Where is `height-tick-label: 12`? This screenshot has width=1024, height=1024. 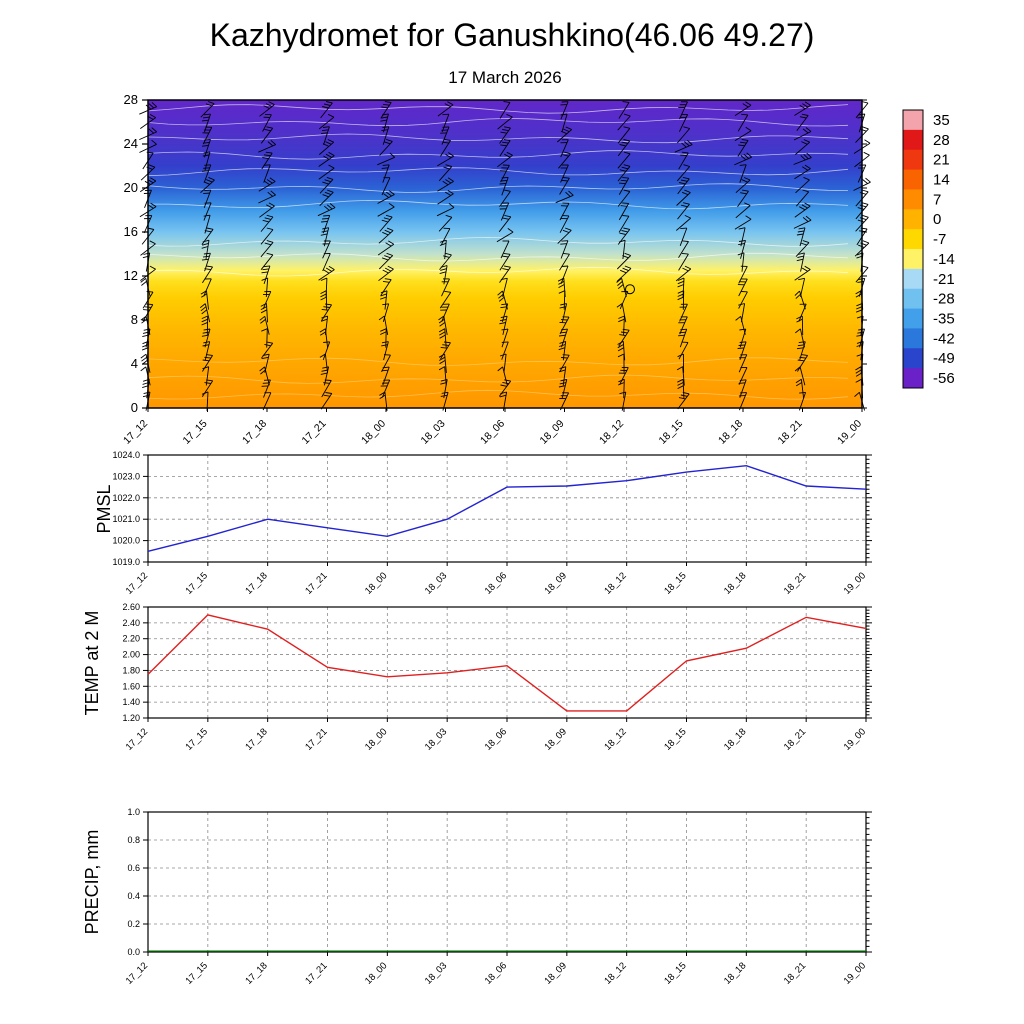 height-tick-label: 12 is located at coordinates (131, 275).